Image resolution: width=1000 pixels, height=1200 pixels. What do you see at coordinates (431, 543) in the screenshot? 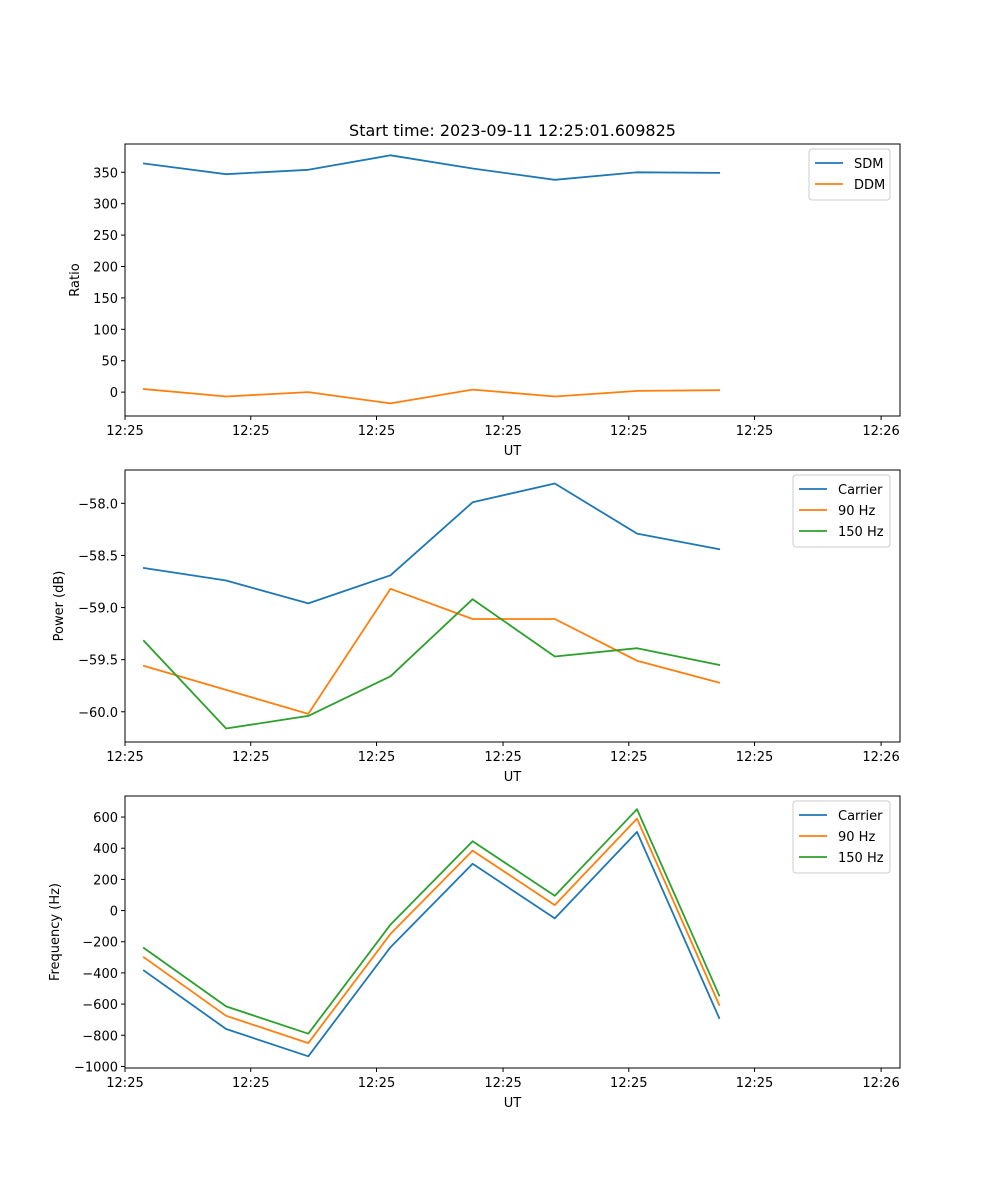
I see `power-series-line-carrier` at bounding box center [431, 543].